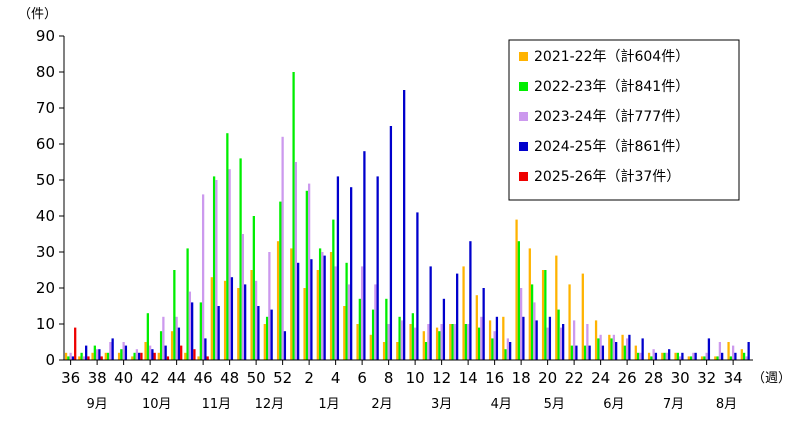  Describe the element at coordinates (611, 87) in the screenshot. I see `legend-label: 2022-23年（計841件）` at that location.